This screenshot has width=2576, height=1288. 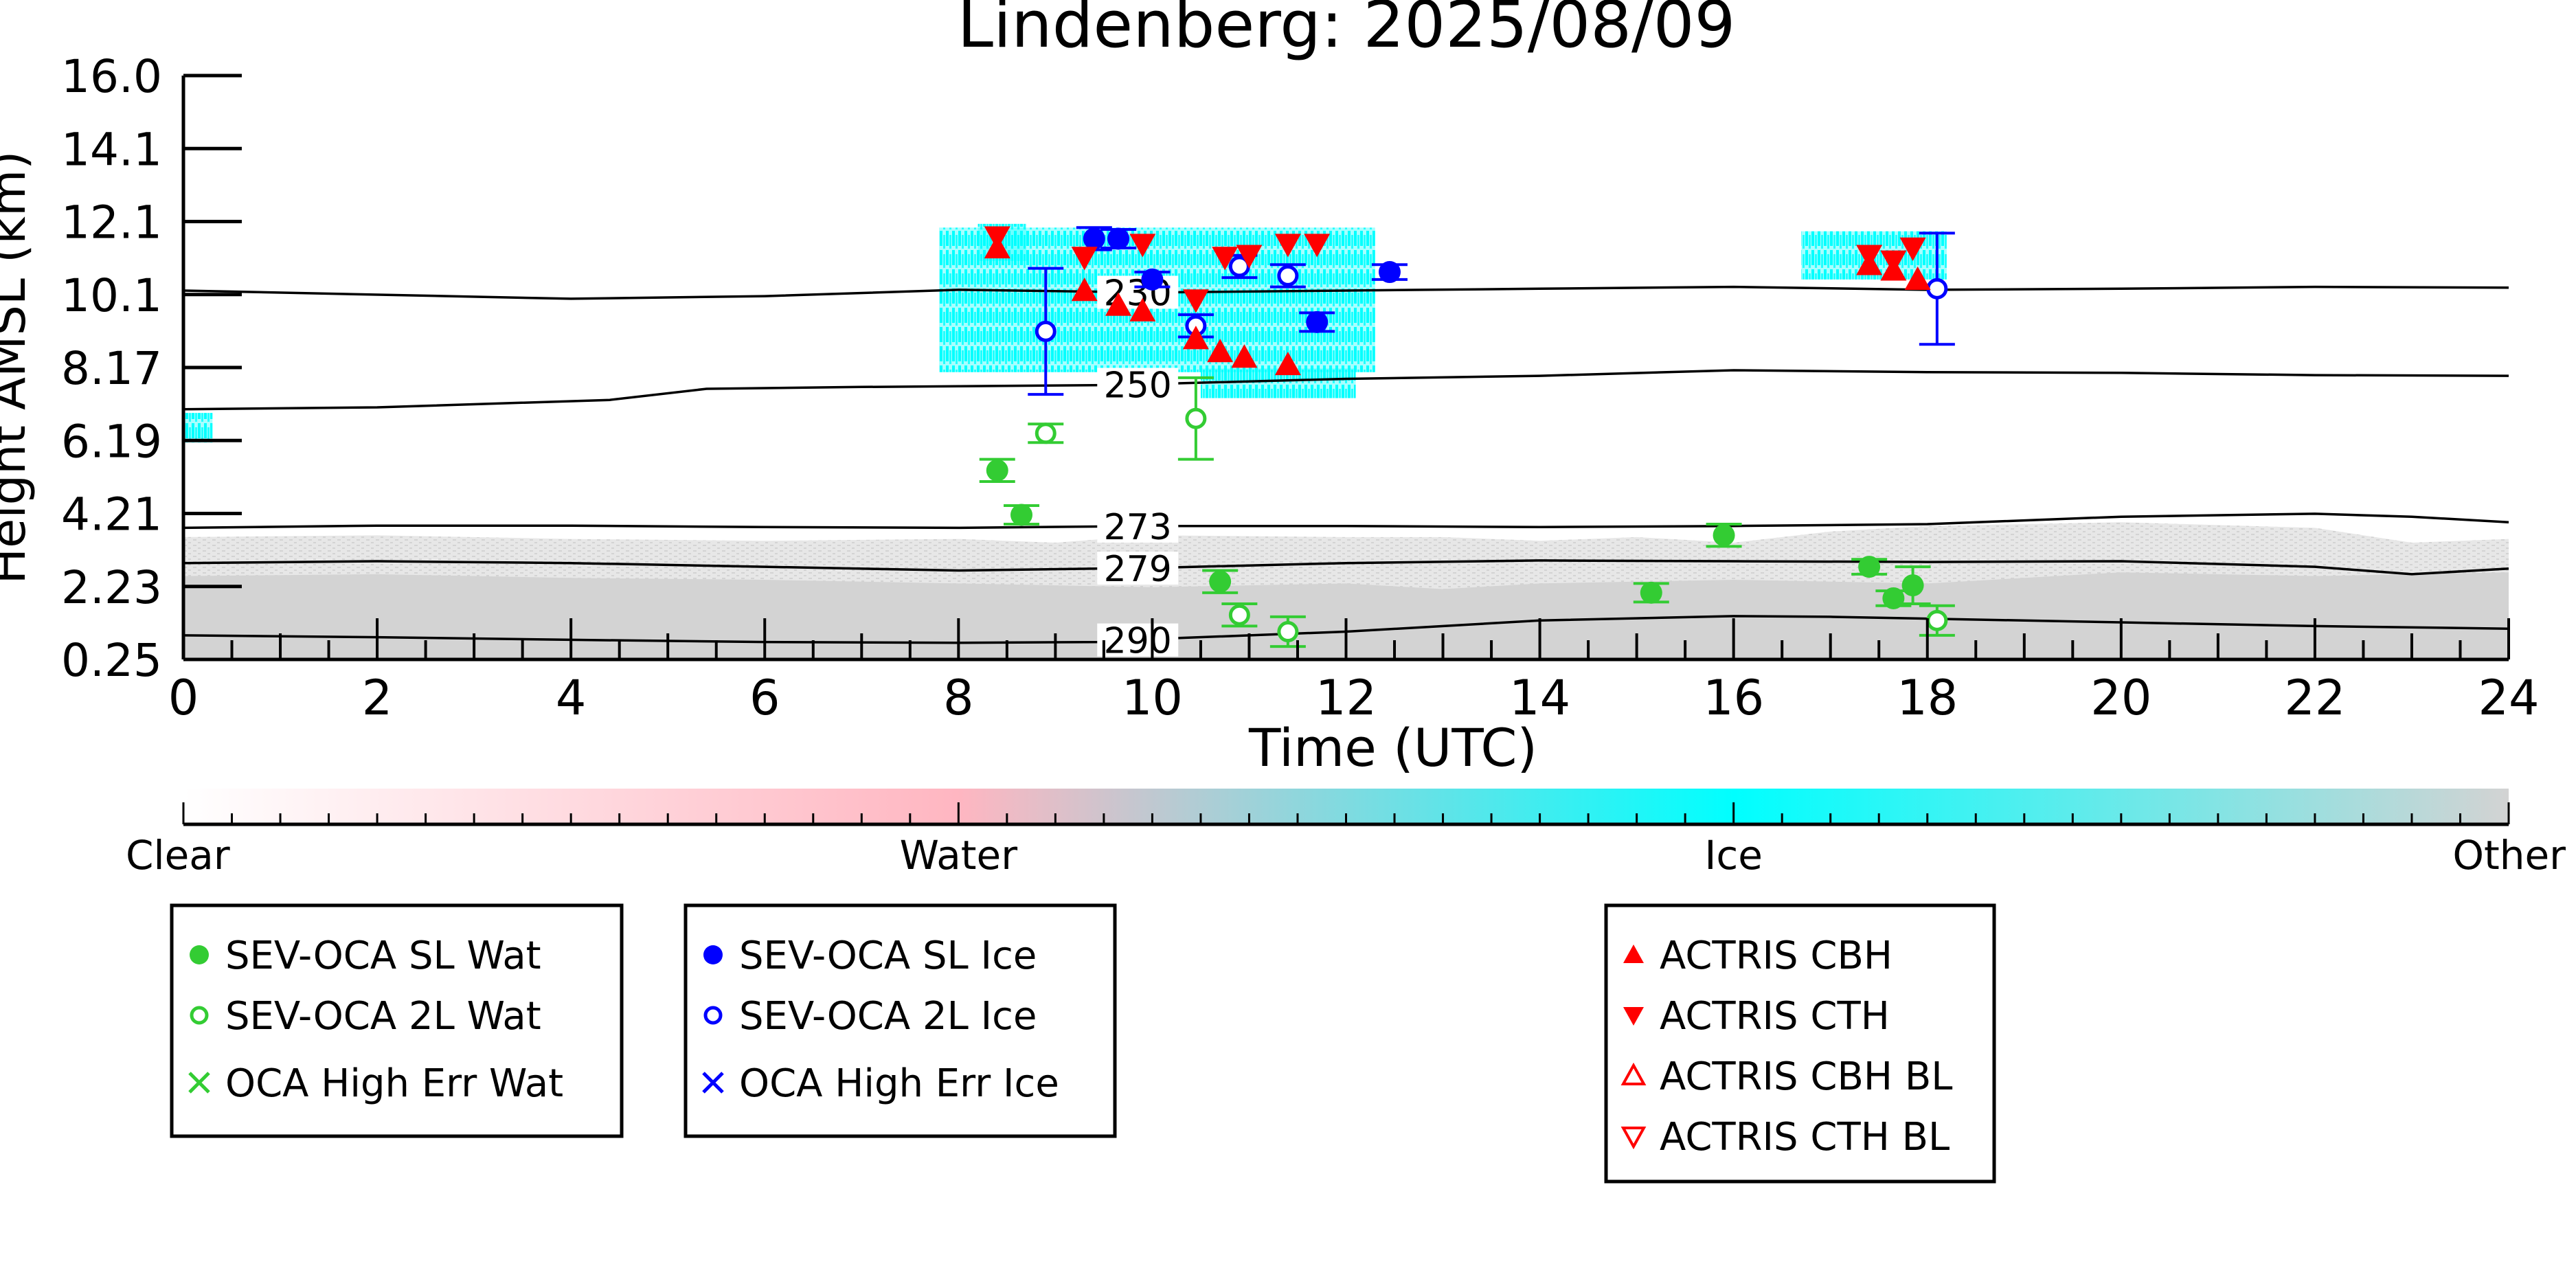 What do you see at coordinates (1347, 31) in the screenshot?
I see `chart-title: Lindenberg: 2025/08/09` at bounding box center [1347, 31].